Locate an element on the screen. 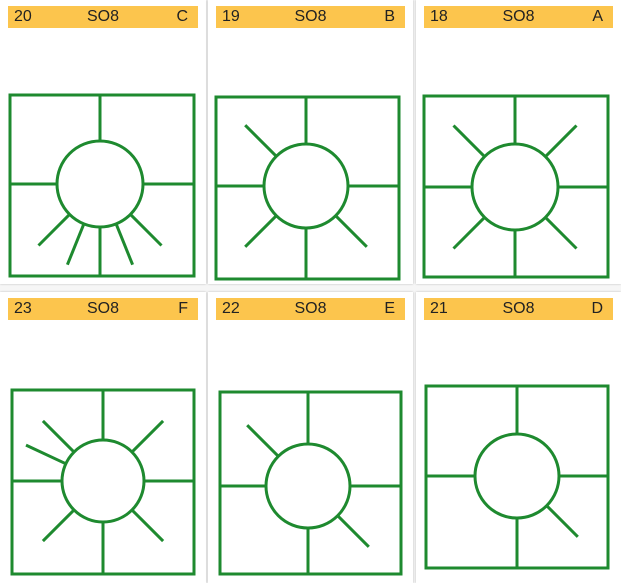  card-number: 21 is located at coordinates (439, 308).